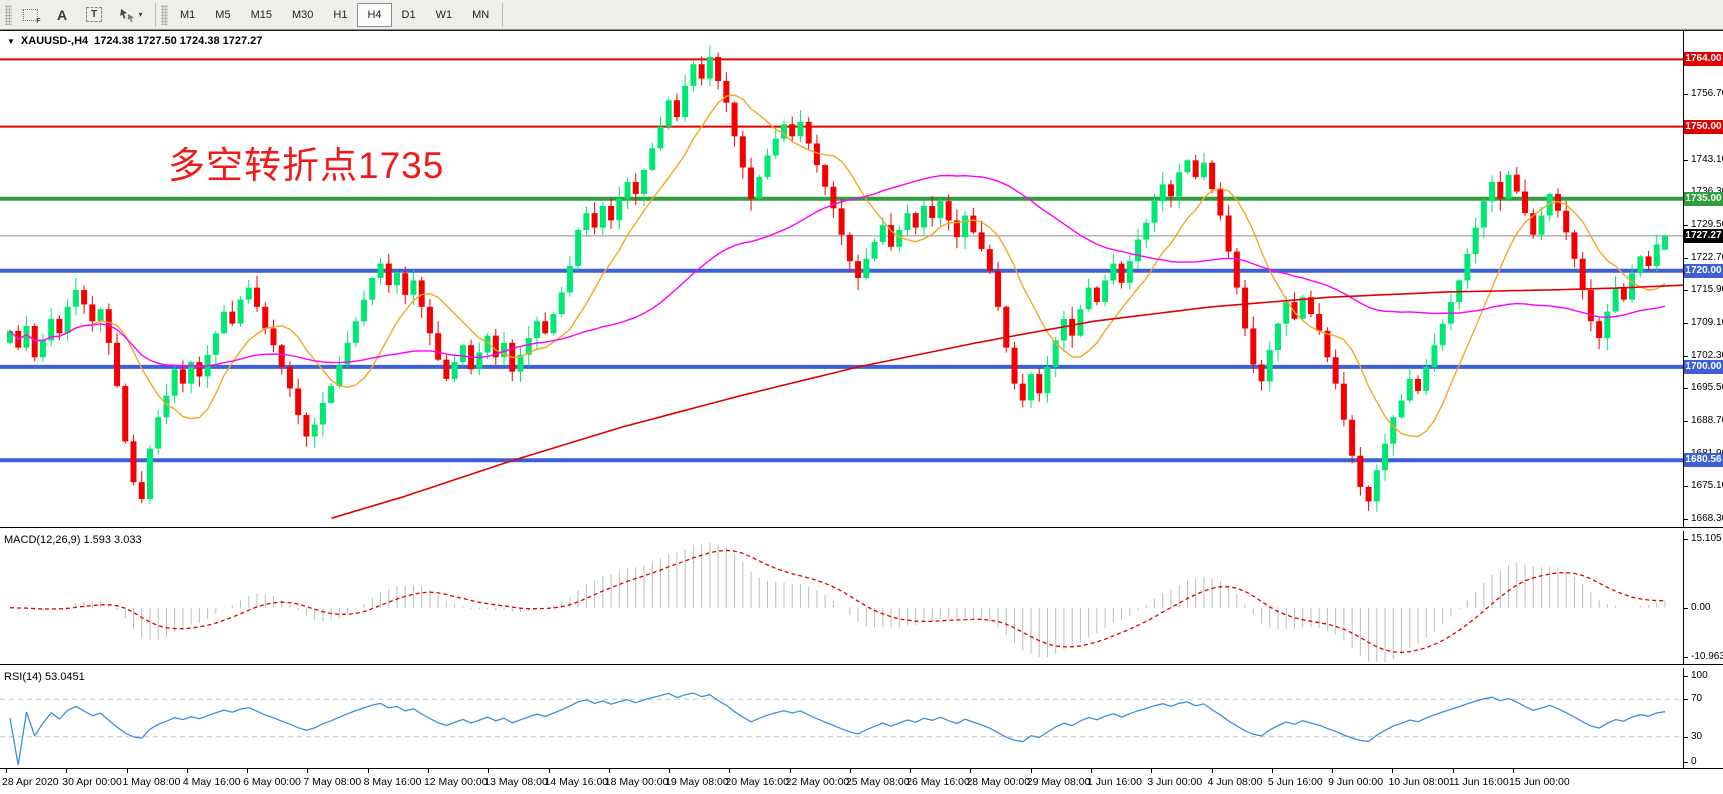  I want to click on rsi-axis-tick: 30, so click(1693, 737).